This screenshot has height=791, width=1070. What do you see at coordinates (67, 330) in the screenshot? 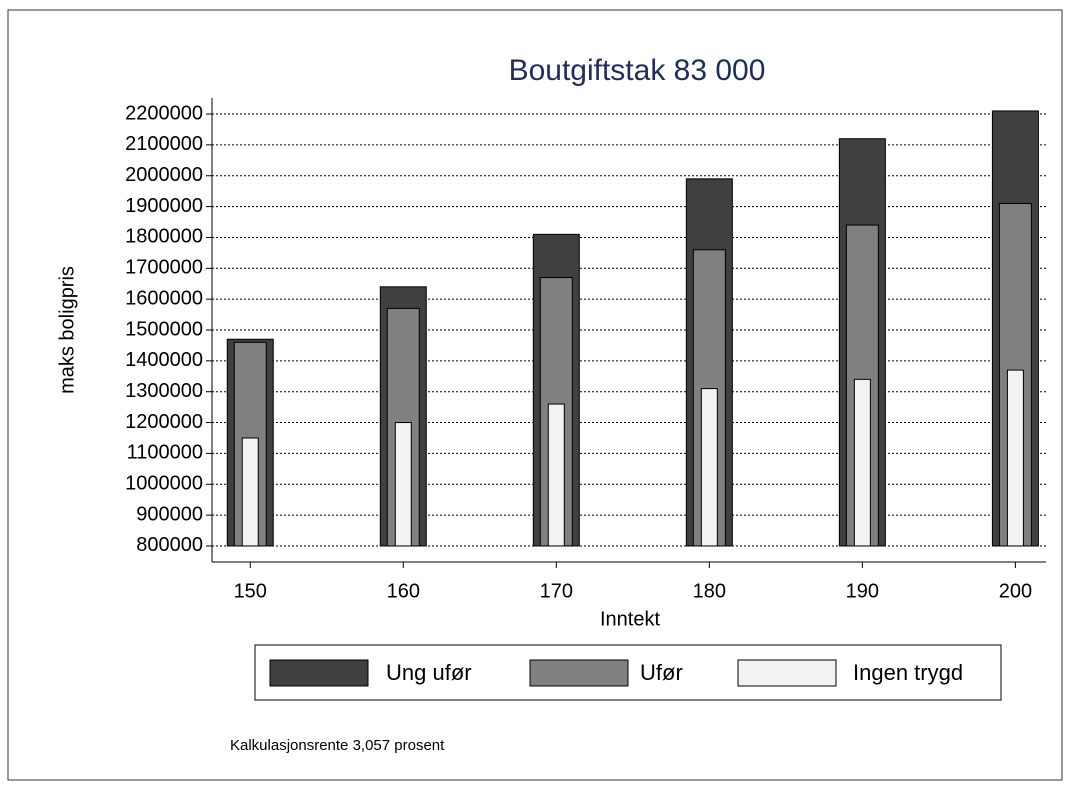
I see `y-axis-label: maks boligpris` at bounding box center [67, 330].